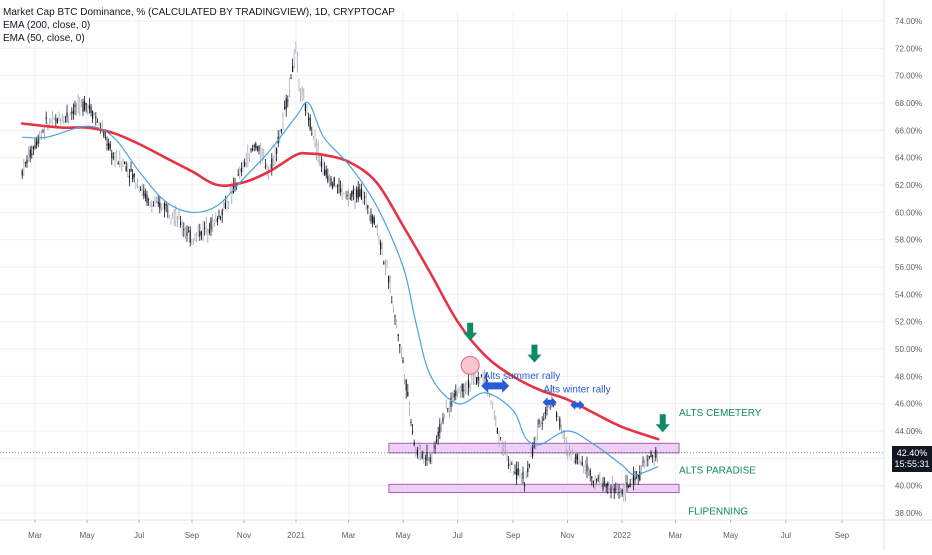 This screenshot has width=932, height=555. Describe the element at coordinates (908, 294) in the screenshot. I see `y-tick-label: 54.00%` at that location.